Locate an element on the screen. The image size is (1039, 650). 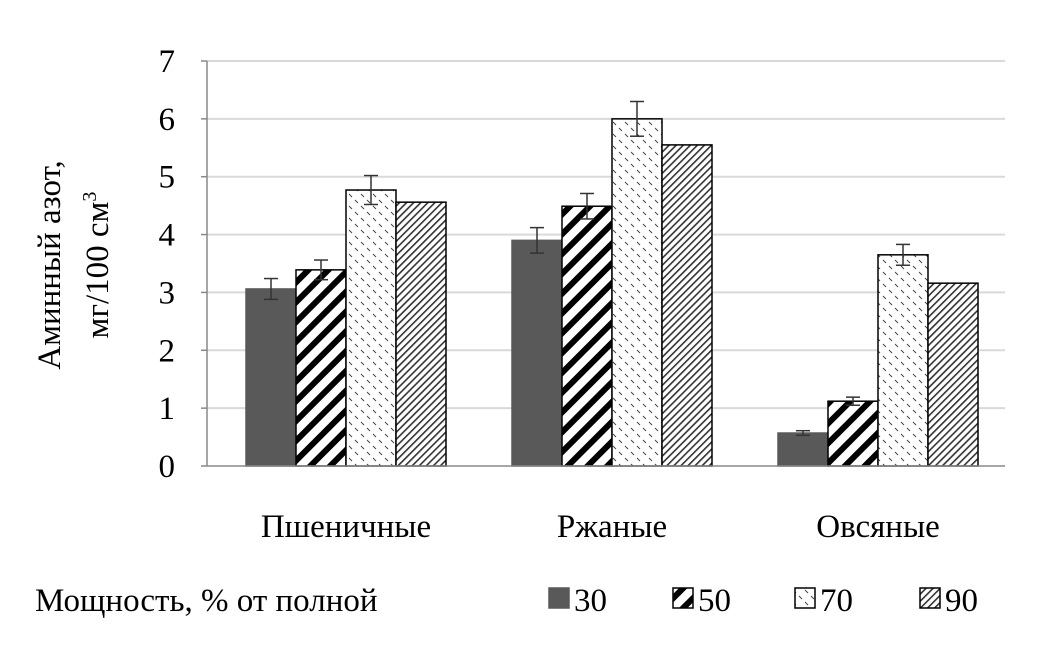
y-tick-label: 2 is located at coordinates (167, 351).